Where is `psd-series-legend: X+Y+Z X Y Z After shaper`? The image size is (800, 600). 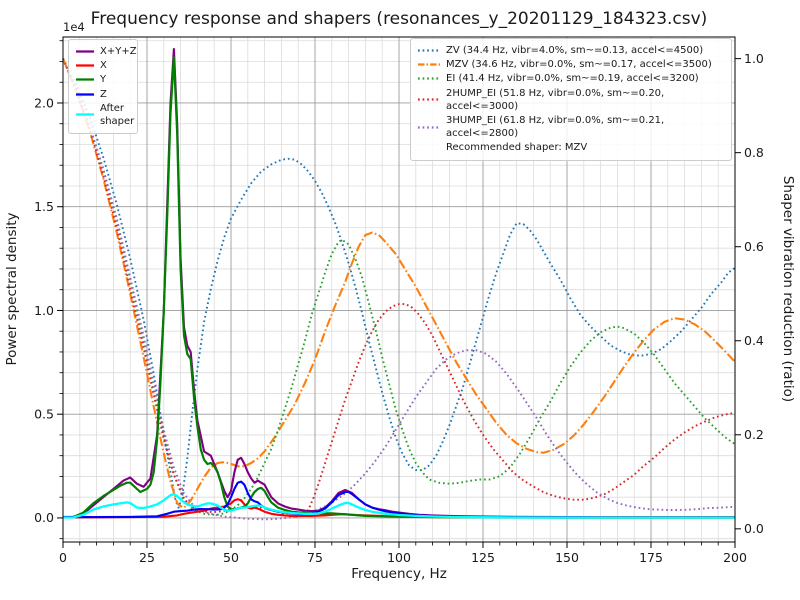
psd-series-legend: X+Y+Z X Y Z After shaper is located at coordinates (103, 87).